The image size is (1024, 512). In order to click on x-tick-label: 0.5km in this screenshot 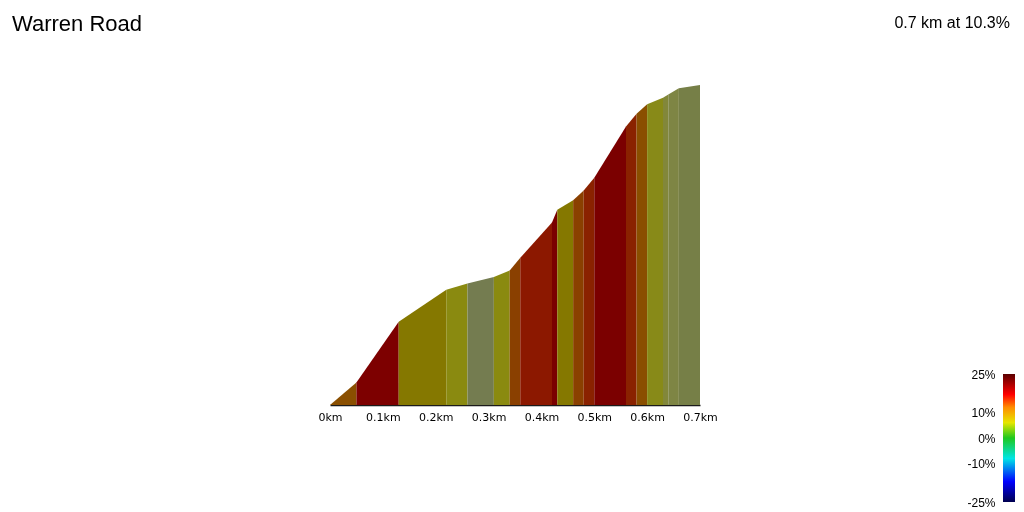, I will do `click(595, 417)`.